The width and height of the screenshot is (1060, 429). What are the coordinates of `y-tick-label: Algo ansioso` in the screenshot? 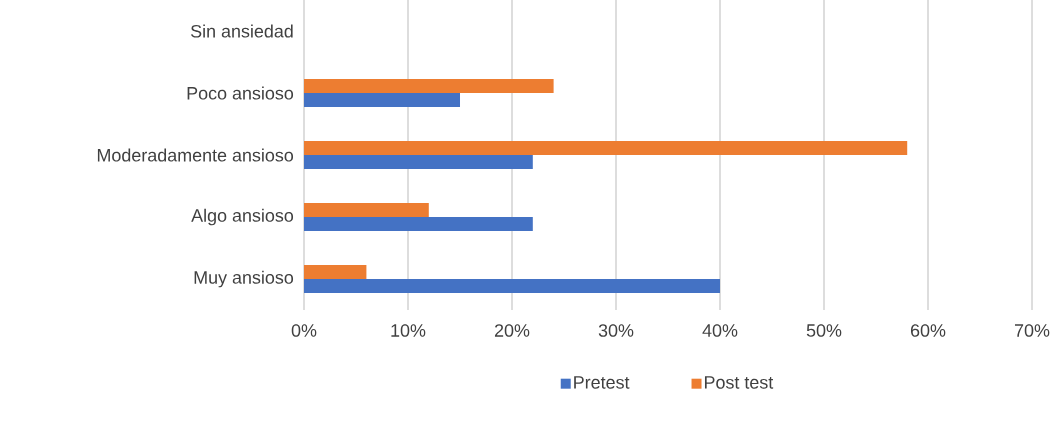 It's located at (242, 217).